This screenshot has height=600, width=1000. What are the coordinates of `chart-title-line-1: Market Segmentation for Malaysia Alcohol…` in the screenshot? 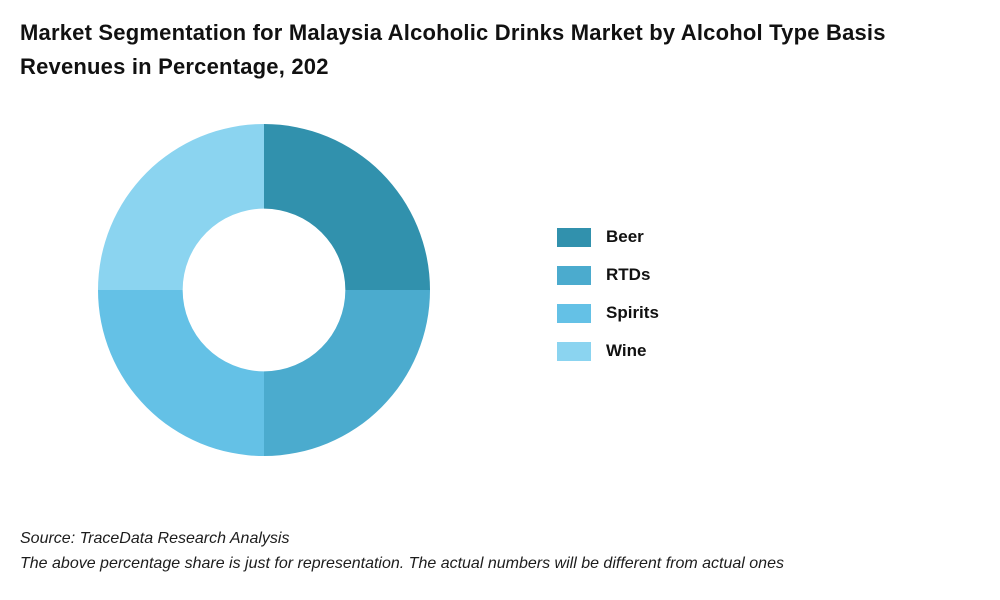 It's located at (453, 32).